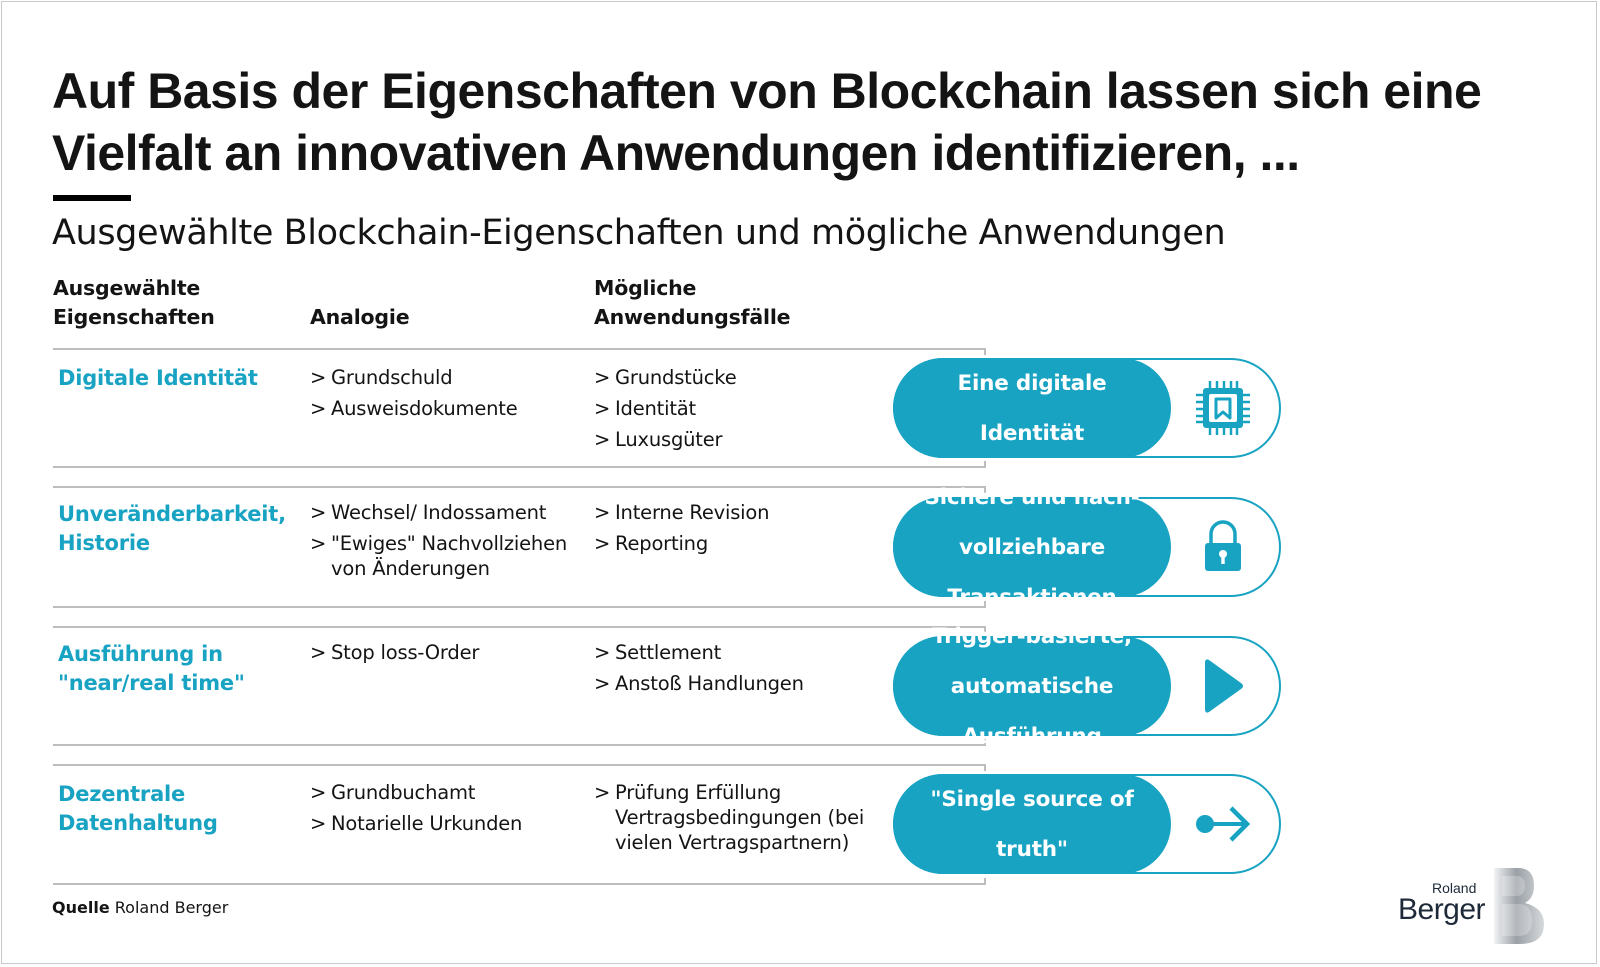 This screenshot has height=967, width=1600. Describe the element at coordinates (744, 683) in the screenshot. I see `list-item: Anstoß Handlungen` at that location.